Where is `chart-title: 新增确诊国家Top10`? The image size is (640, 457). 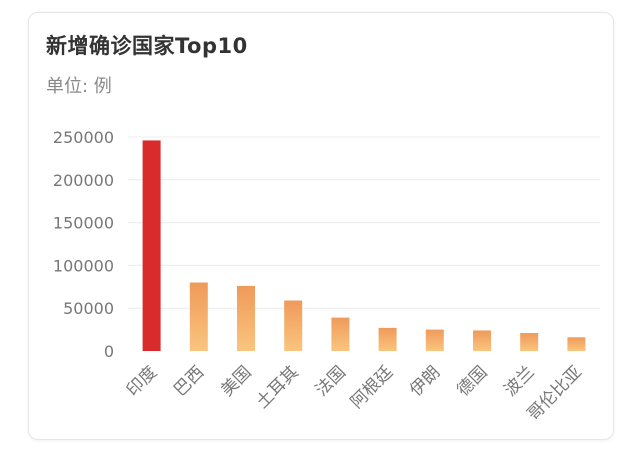 chart-title: 新增确诊国家Top10 is located at coordinates (147, 46).